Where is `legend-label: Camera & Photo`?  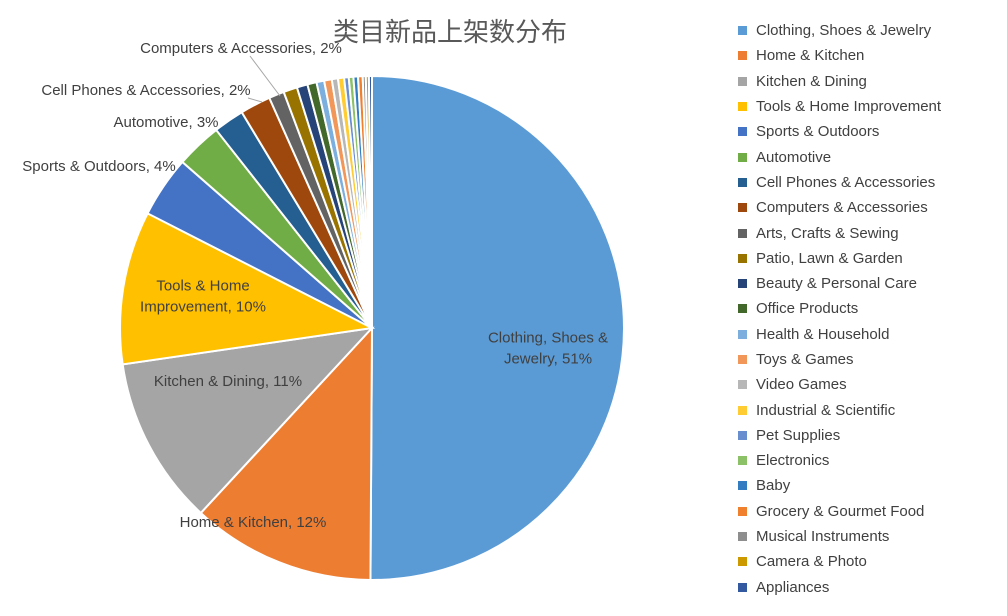 legend-label: Camera & Photo is located at coordinates (811, 562).